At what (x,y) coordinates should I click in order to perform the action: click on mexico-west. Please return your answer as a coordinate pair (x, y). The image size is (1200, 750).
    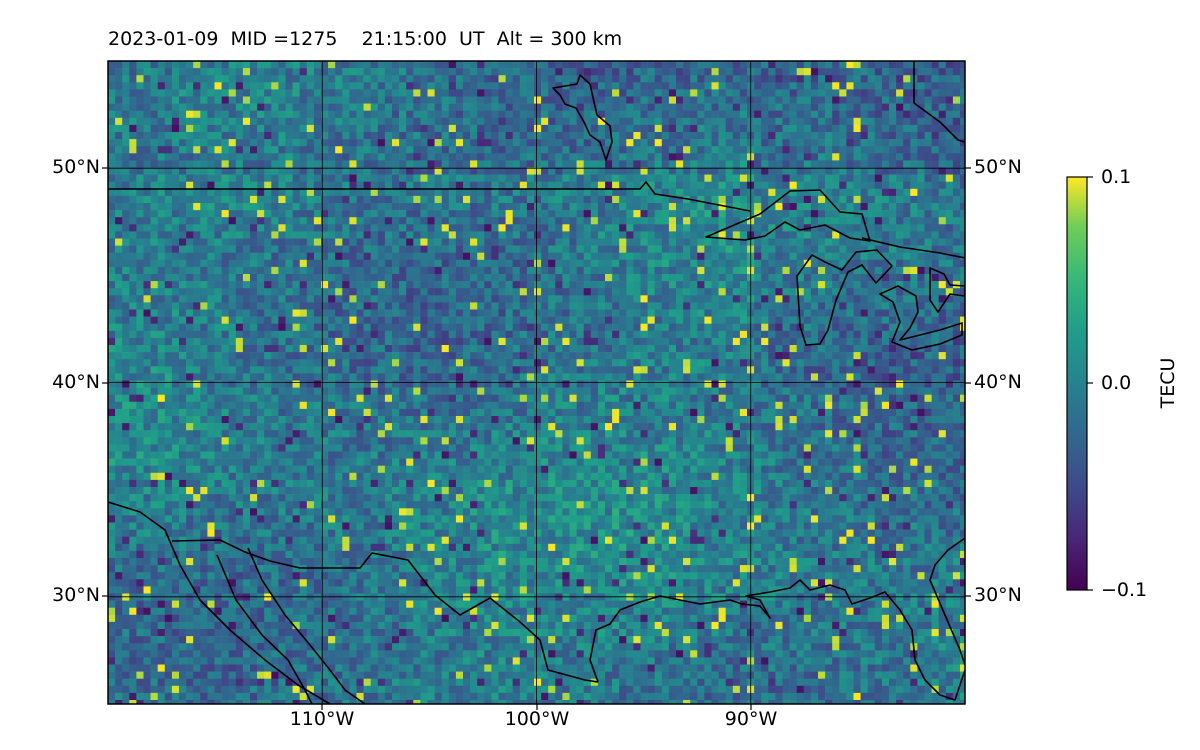
    Looking at the image, I should click on (306, 625).